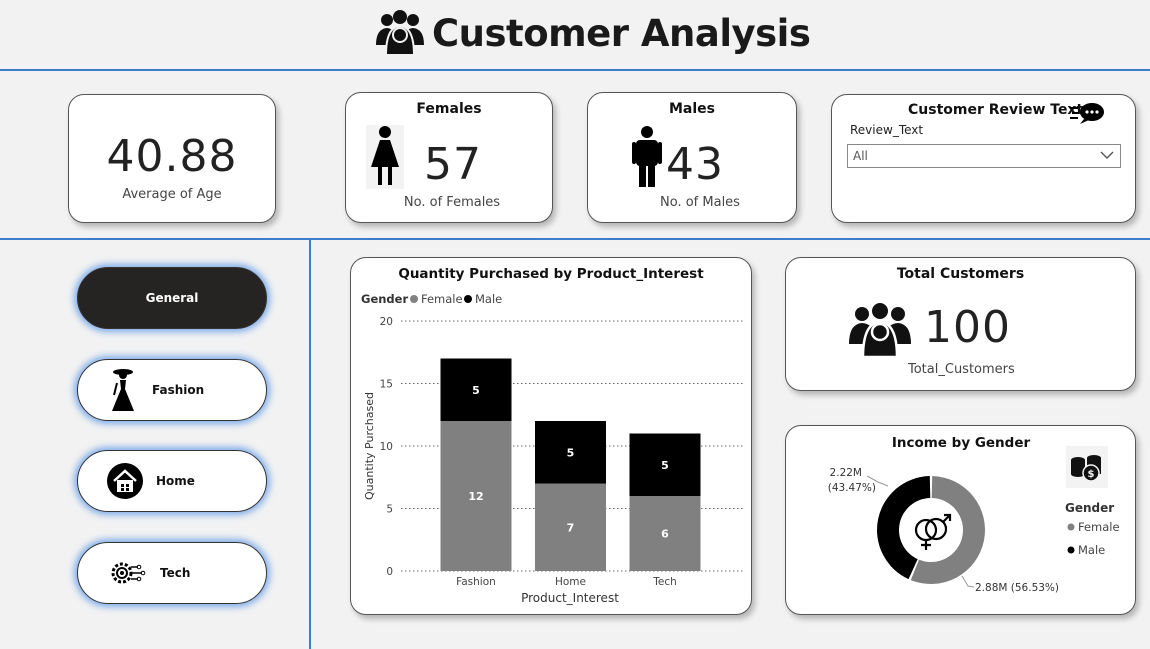 The height and width of the screenshot is (649, 1150). What do you see at coordinates (386, 447) in the screenshot?
I see `y-tick-label: 10` at bounding box center [386, 447].